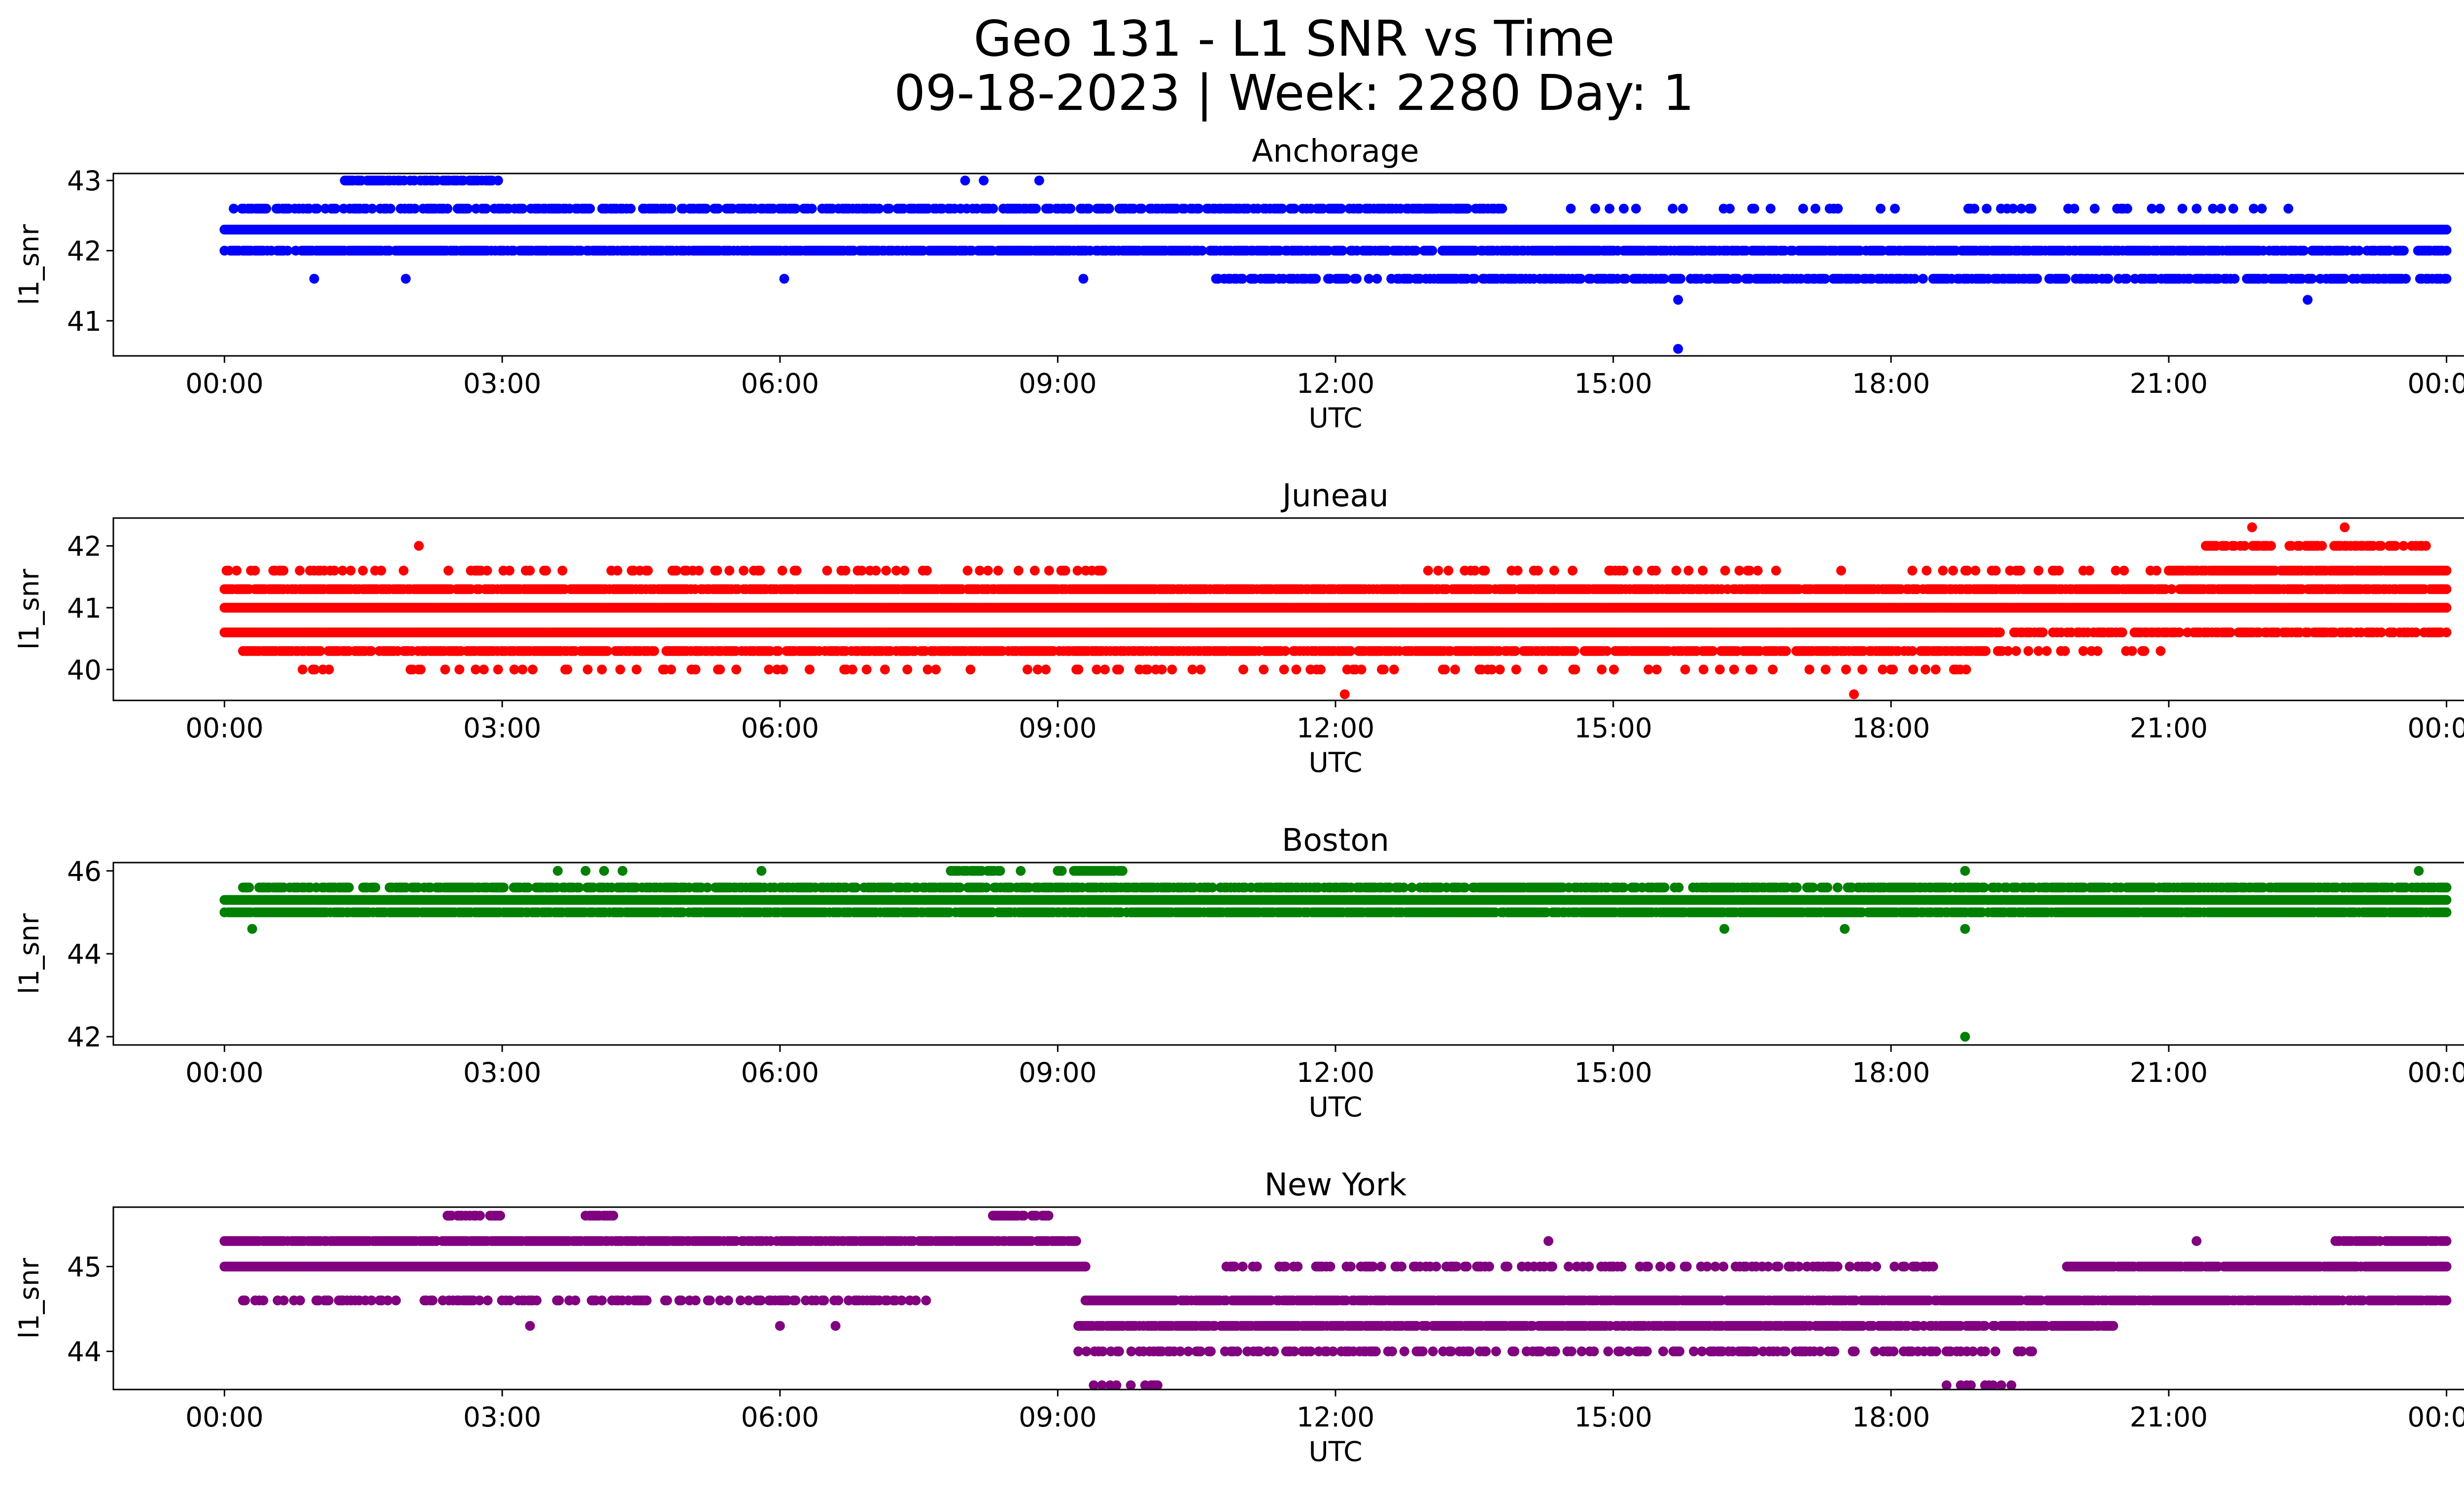  What do you see at coordinates (780, 383) in the screenshot?
I see `x-tick-label: 06:00` at bounding box center [780, 383].